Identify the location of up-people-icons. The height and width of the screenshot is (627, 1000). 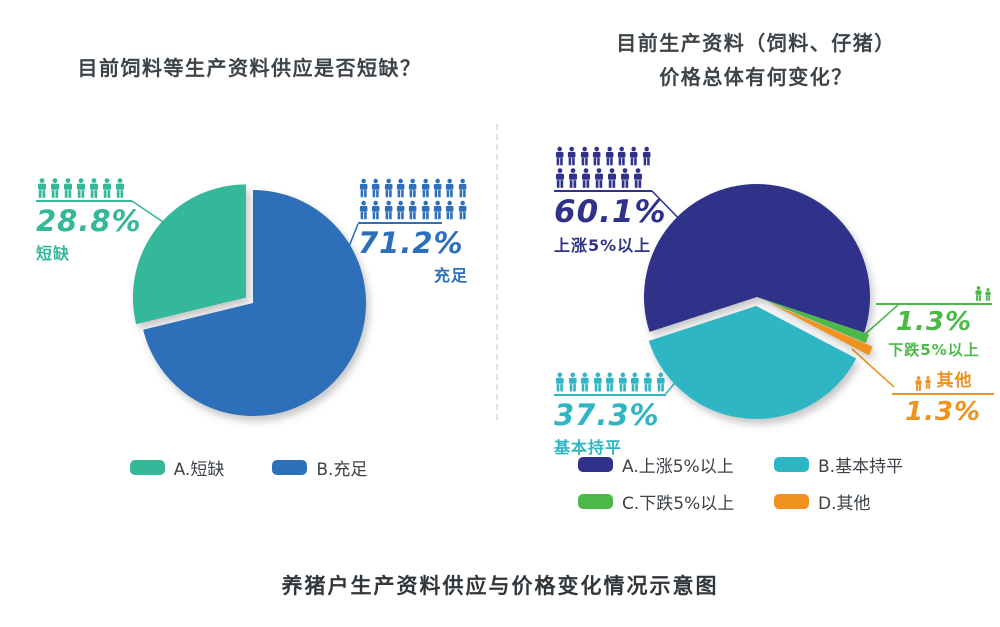
(603, 167).